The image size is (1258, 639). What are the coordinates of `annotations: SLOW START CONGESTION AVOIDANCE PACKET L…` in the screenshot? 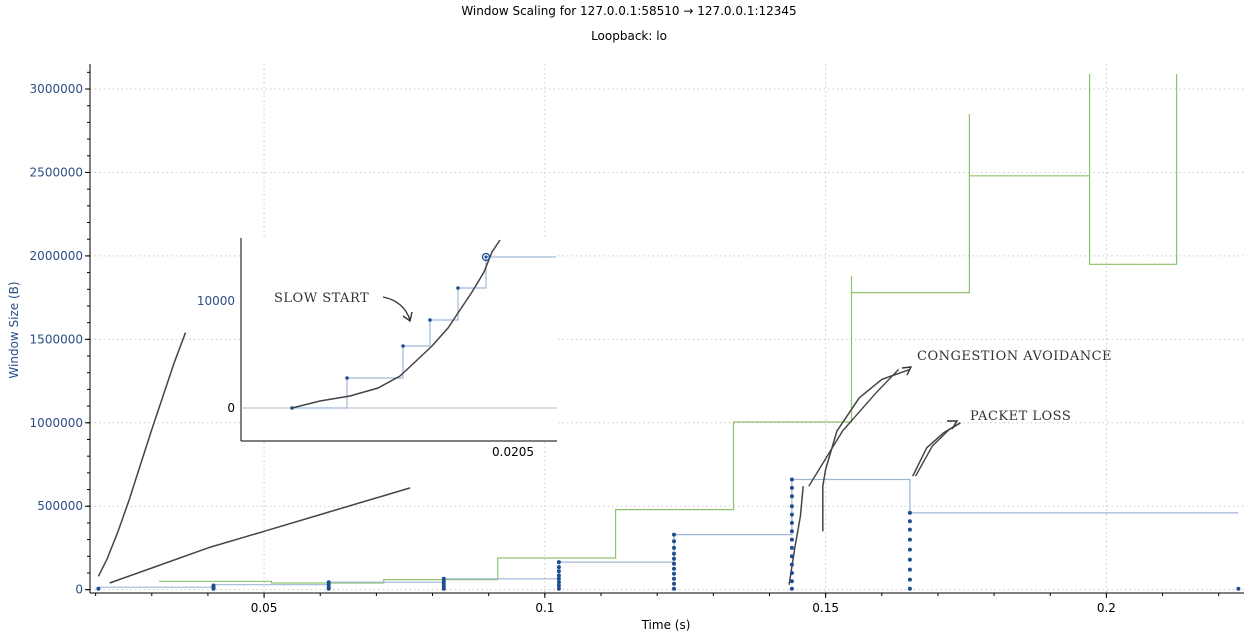 It's located at (693, 360).